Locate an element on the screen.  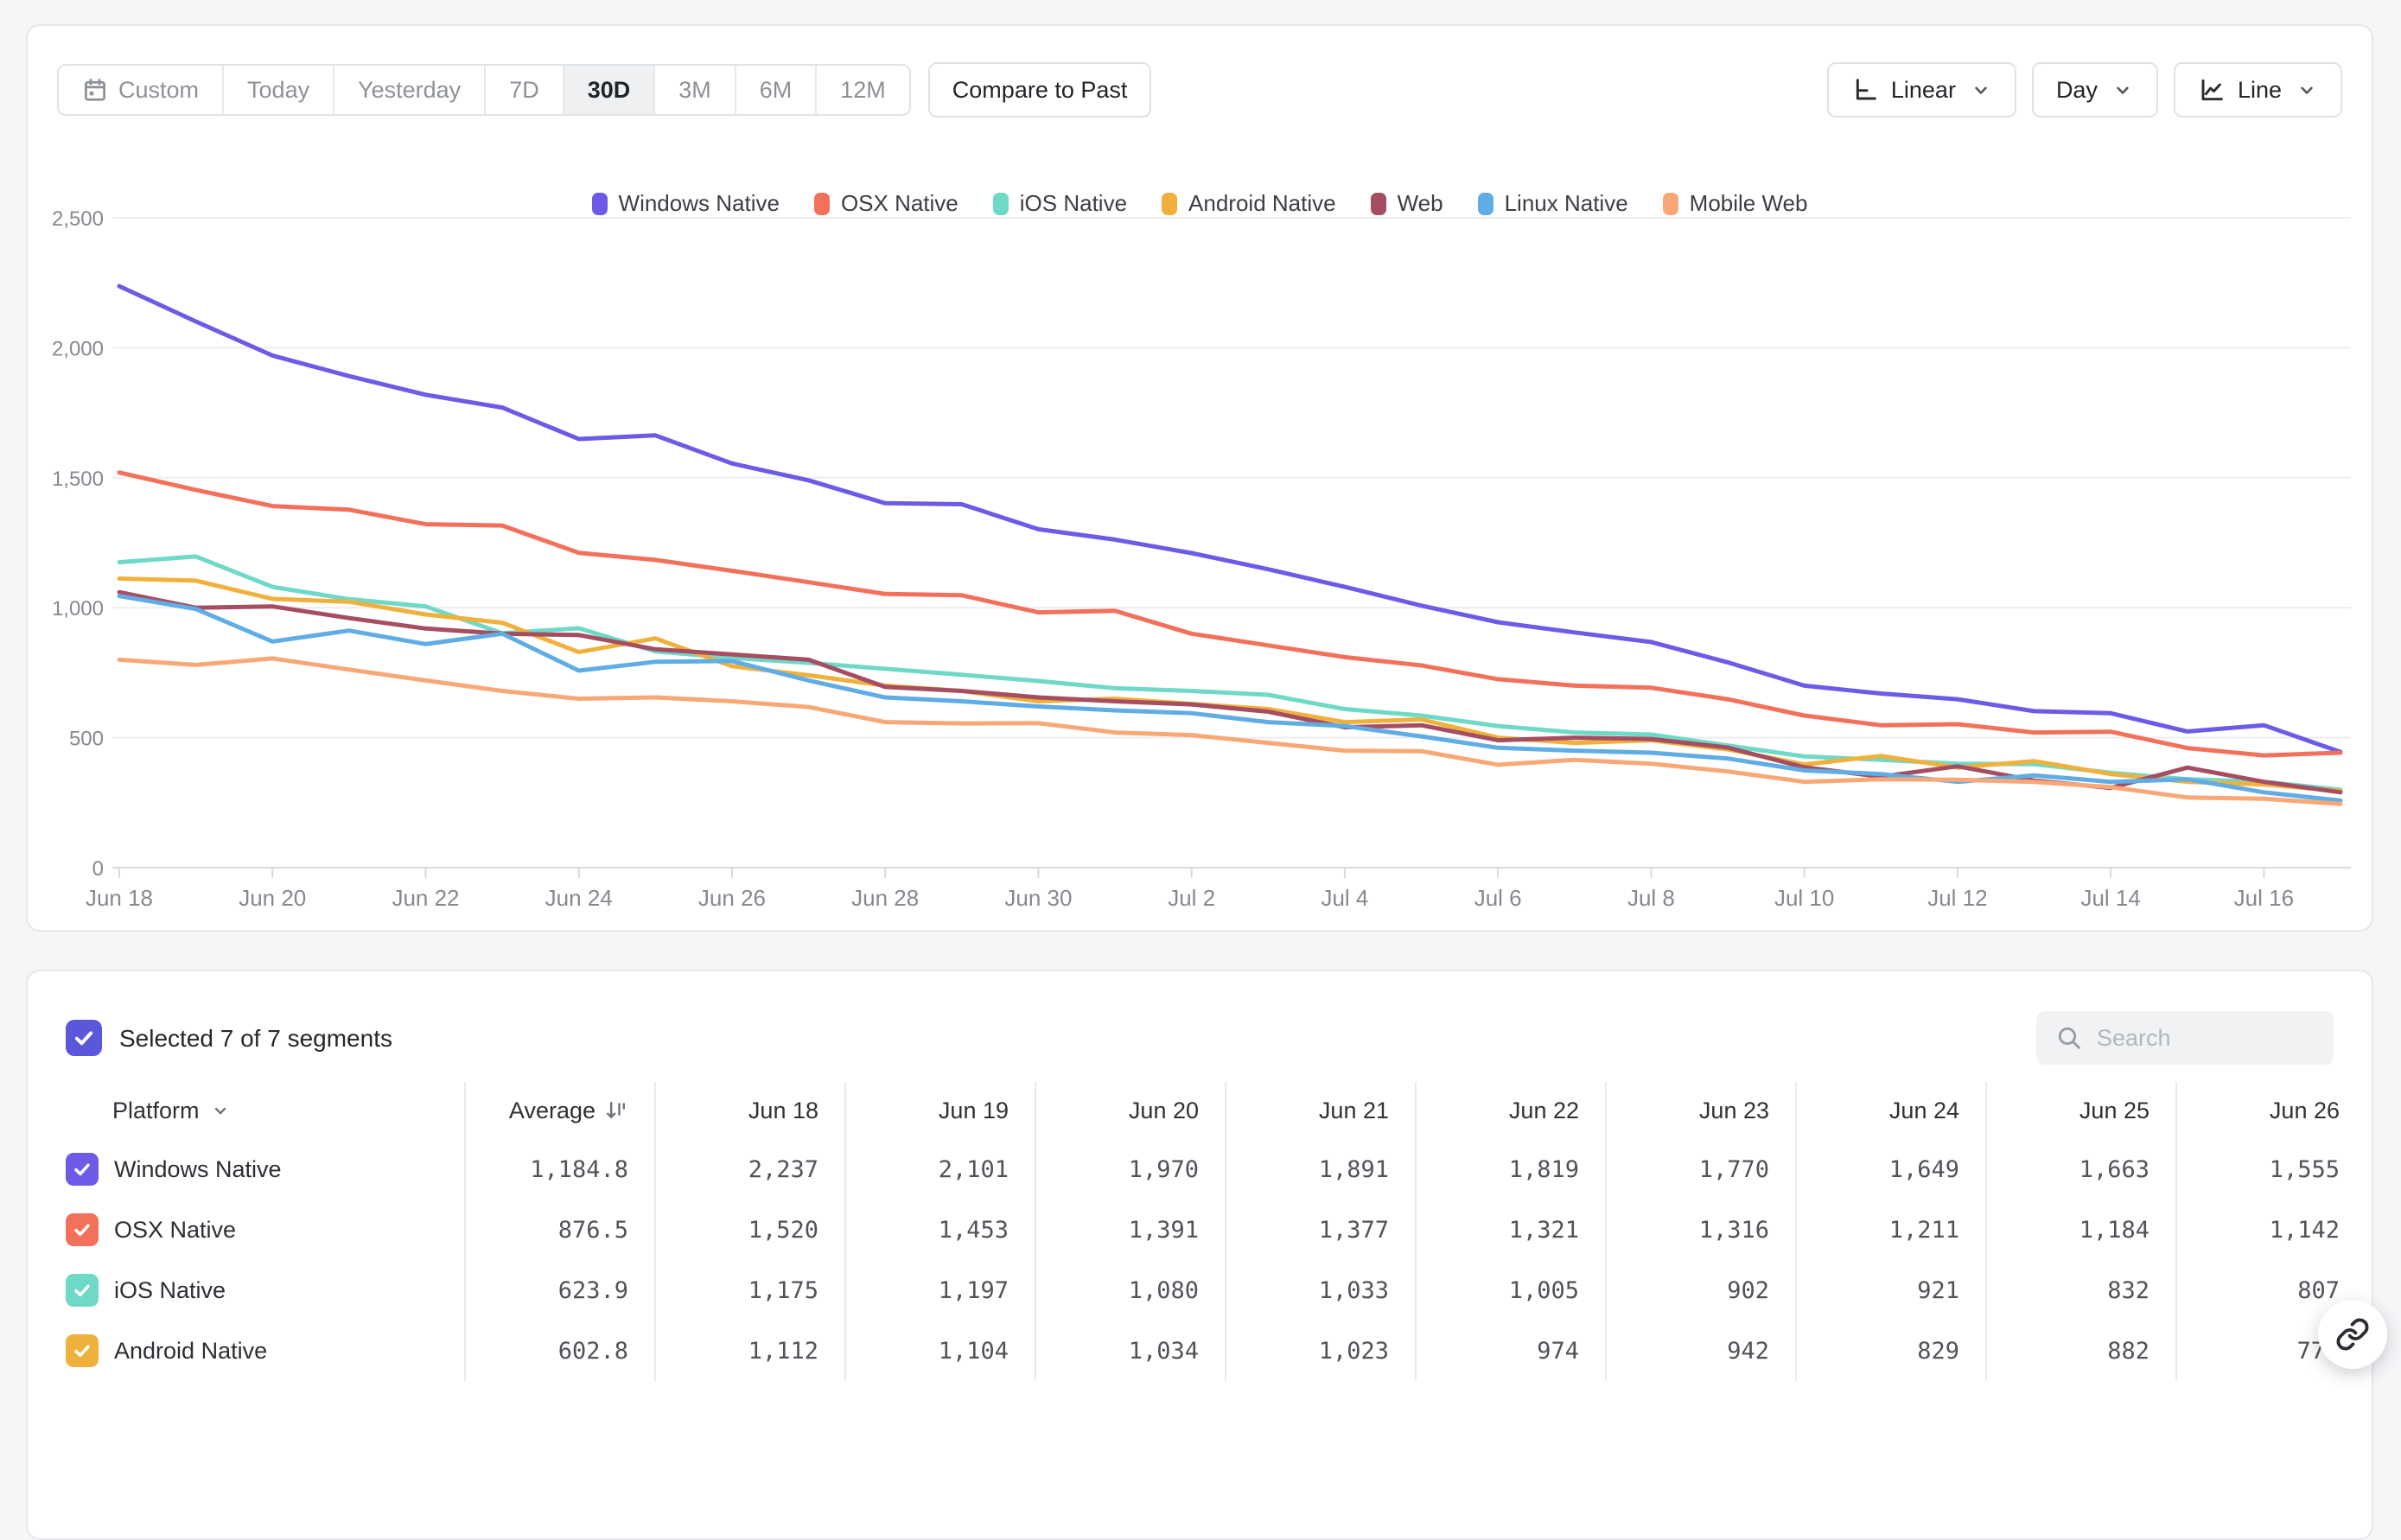
search-input is located at coordinates (2214, 1038).